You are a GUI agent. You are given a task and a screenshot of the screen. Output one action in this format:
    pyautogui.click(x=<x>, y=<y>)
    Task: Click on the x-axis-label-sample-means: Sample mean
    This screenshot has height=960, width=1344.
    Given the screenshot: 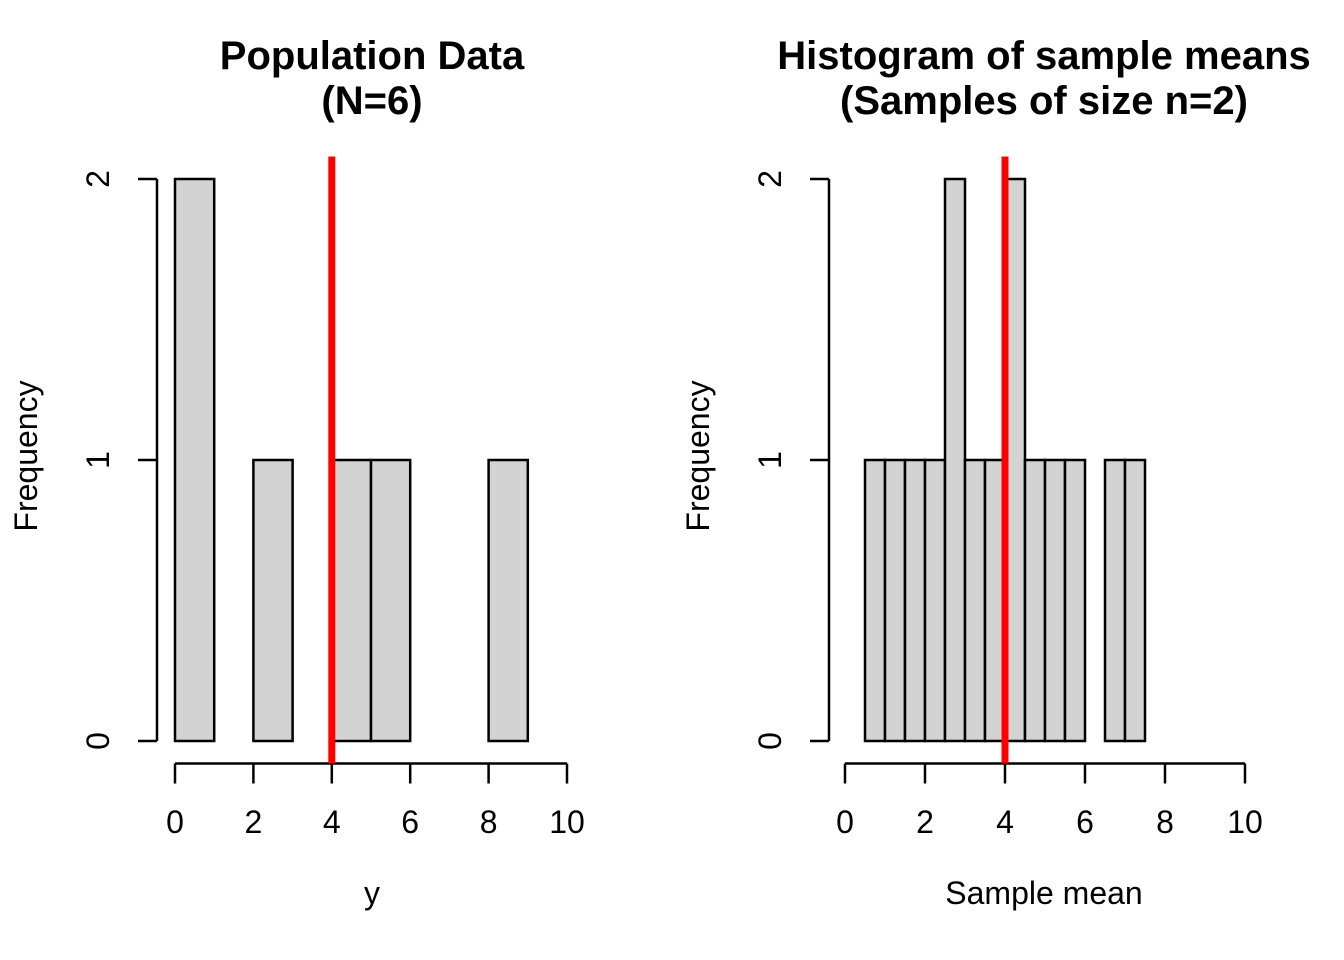 What is the action you would take?
    pyautogui.click(x=1044, y=893)
    